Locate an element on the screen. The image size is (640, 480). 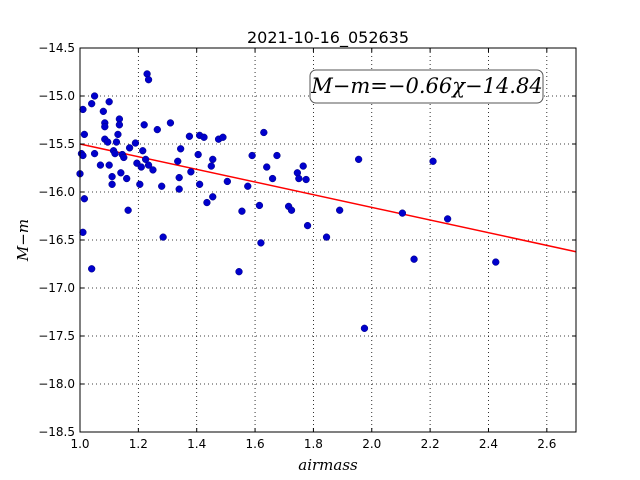
x-tick-label: 2.2 is located at coordinates (430, 444).